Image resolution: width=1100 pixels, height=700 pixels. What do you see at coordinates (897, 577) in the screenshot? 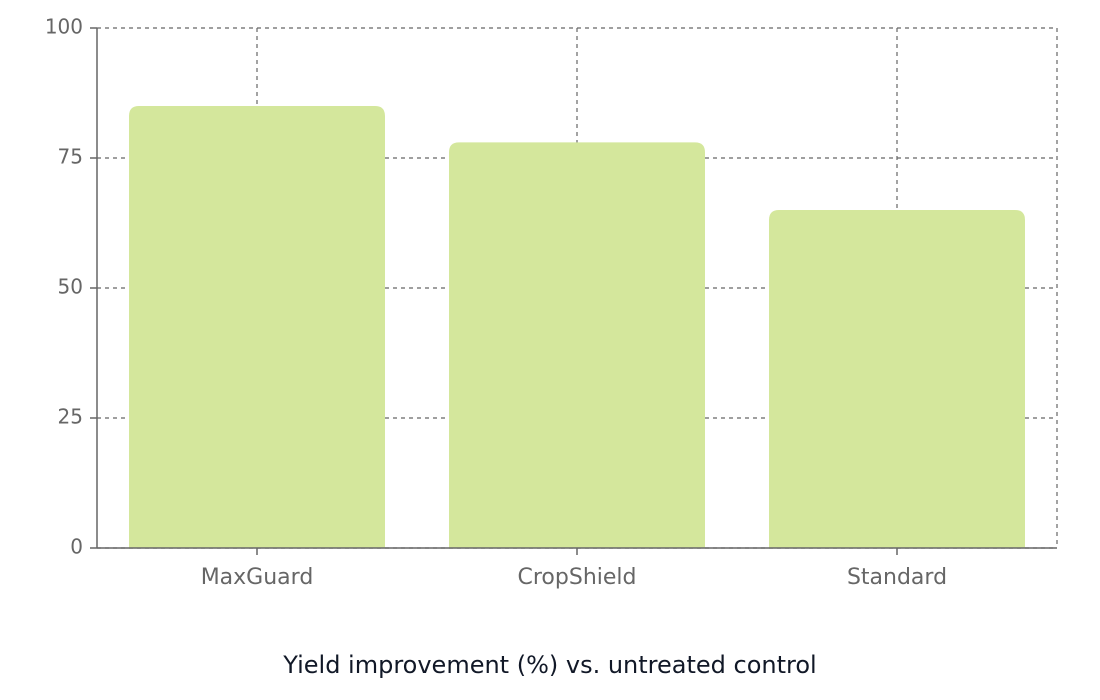
I see `x-tick-label: Standard` at bounding box center [897, 577].